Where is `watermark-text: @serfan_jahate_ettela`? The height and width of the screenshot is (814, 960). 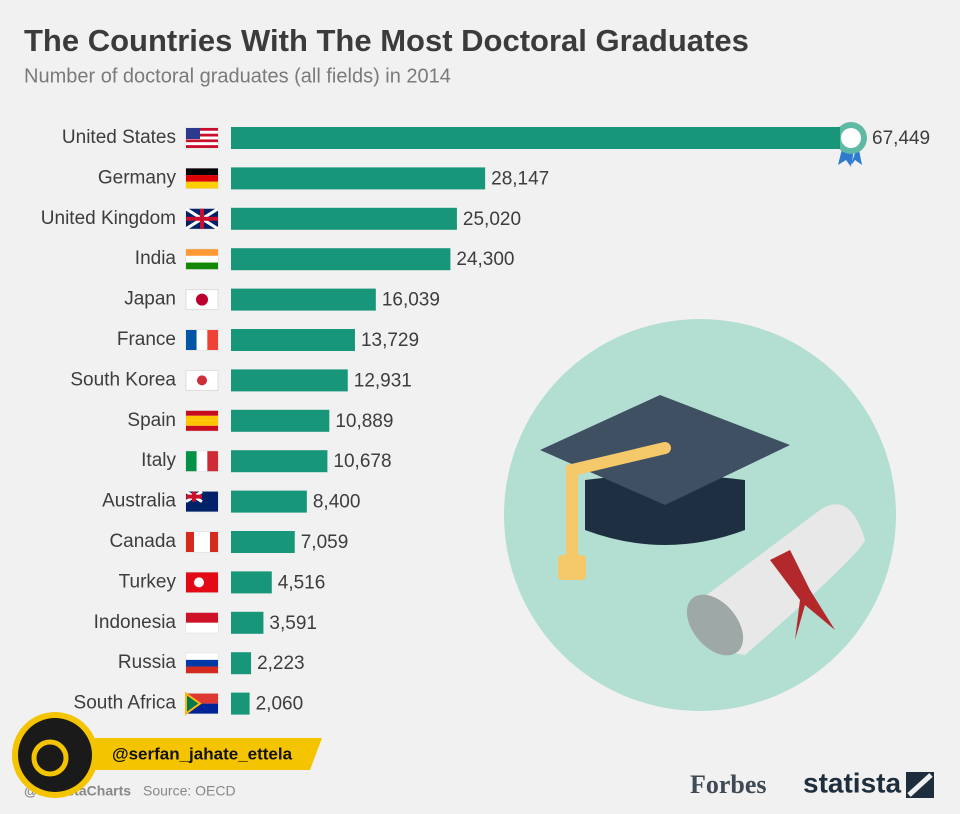
watermark-text: @serfan_jahate_ettela is located at coordinates (202, 753).